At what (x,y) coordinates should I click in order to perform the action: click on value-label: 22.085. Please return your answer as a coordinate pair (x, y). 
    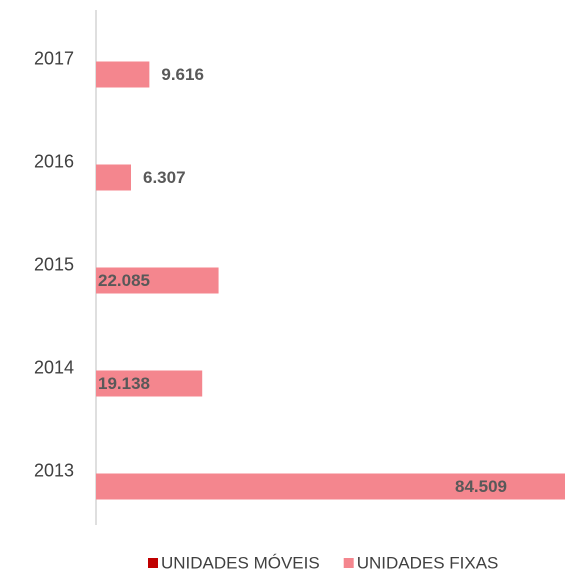
    Looking at the image, I should click on (124, 280).